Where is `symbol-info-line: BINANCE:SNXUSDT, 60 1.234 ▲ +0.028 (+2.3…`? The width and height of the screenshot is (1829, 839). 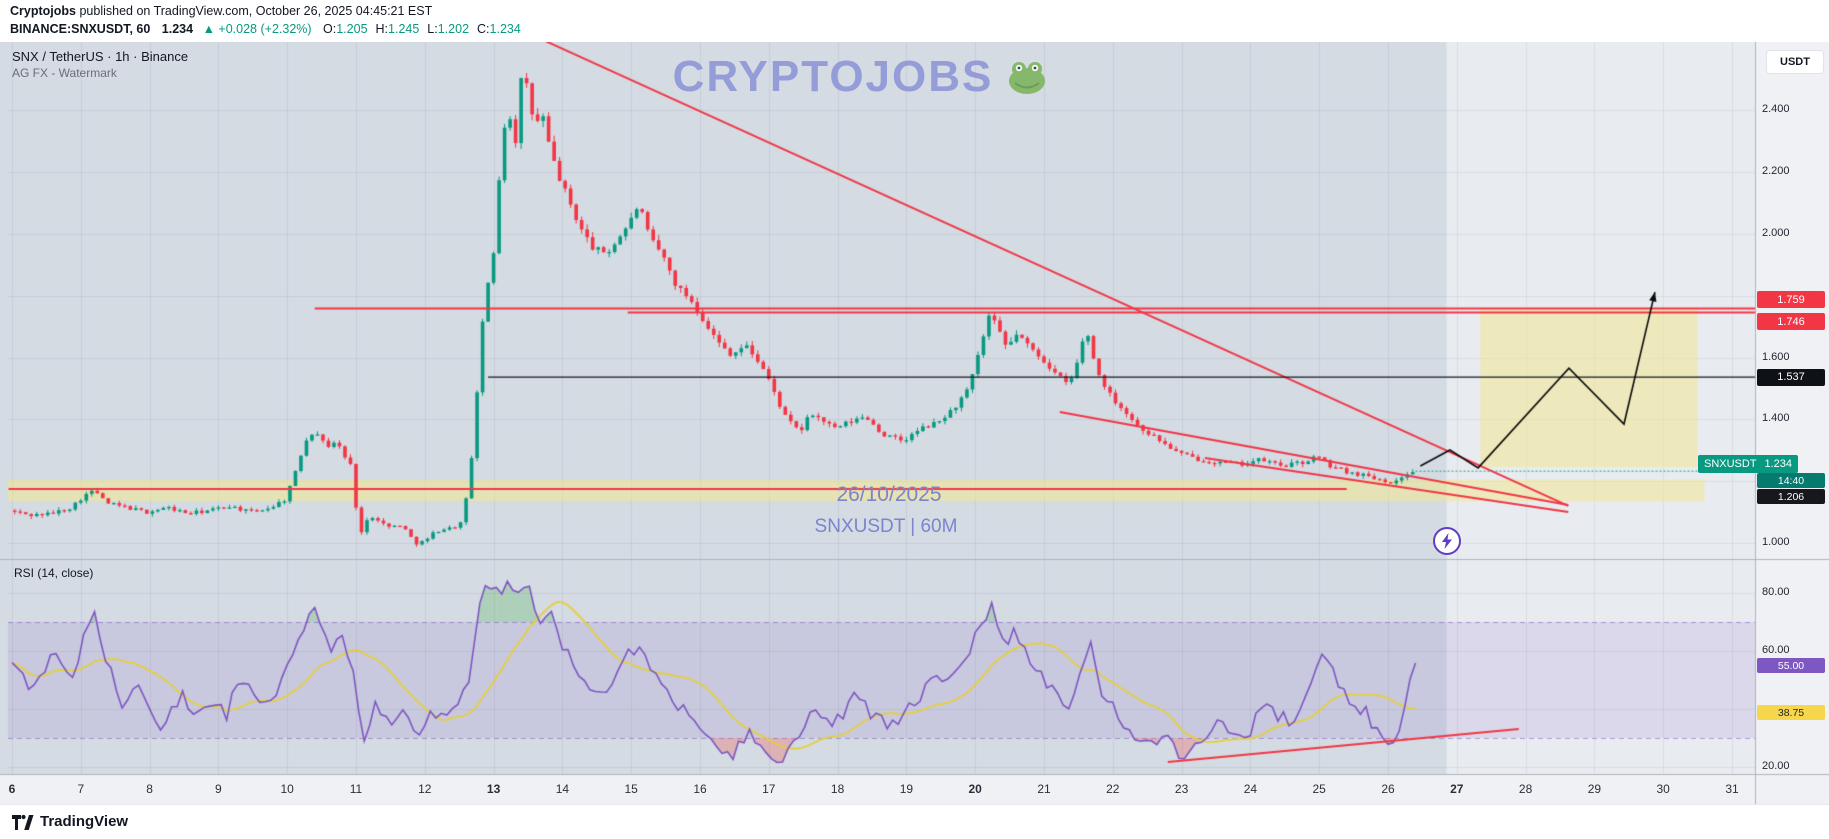
symbol-info-line: BINANCE:SNXUSDT, 60 1.234 ▲ +0.028 (+2.3… is located at coordinates (265, 29).